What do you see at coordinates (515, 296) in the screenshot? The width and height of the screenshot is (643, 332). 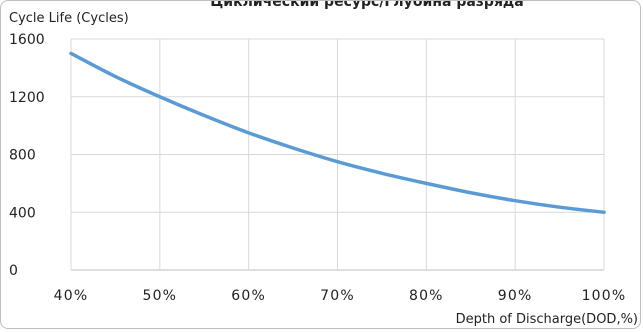 I see `x-tick-label: 90%` at bounding box center [515, 296].